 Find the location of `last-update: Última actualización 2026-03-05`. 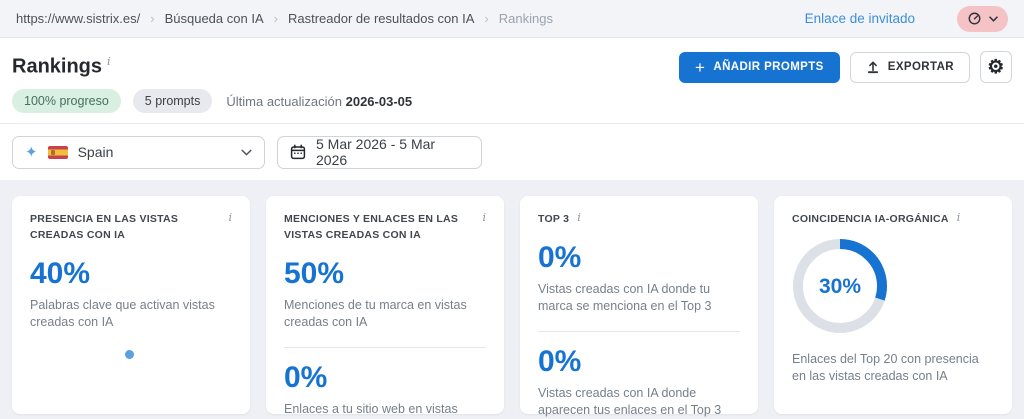

last-update: Última actualización 2026-03-05 is located at coordinates (319, 101).